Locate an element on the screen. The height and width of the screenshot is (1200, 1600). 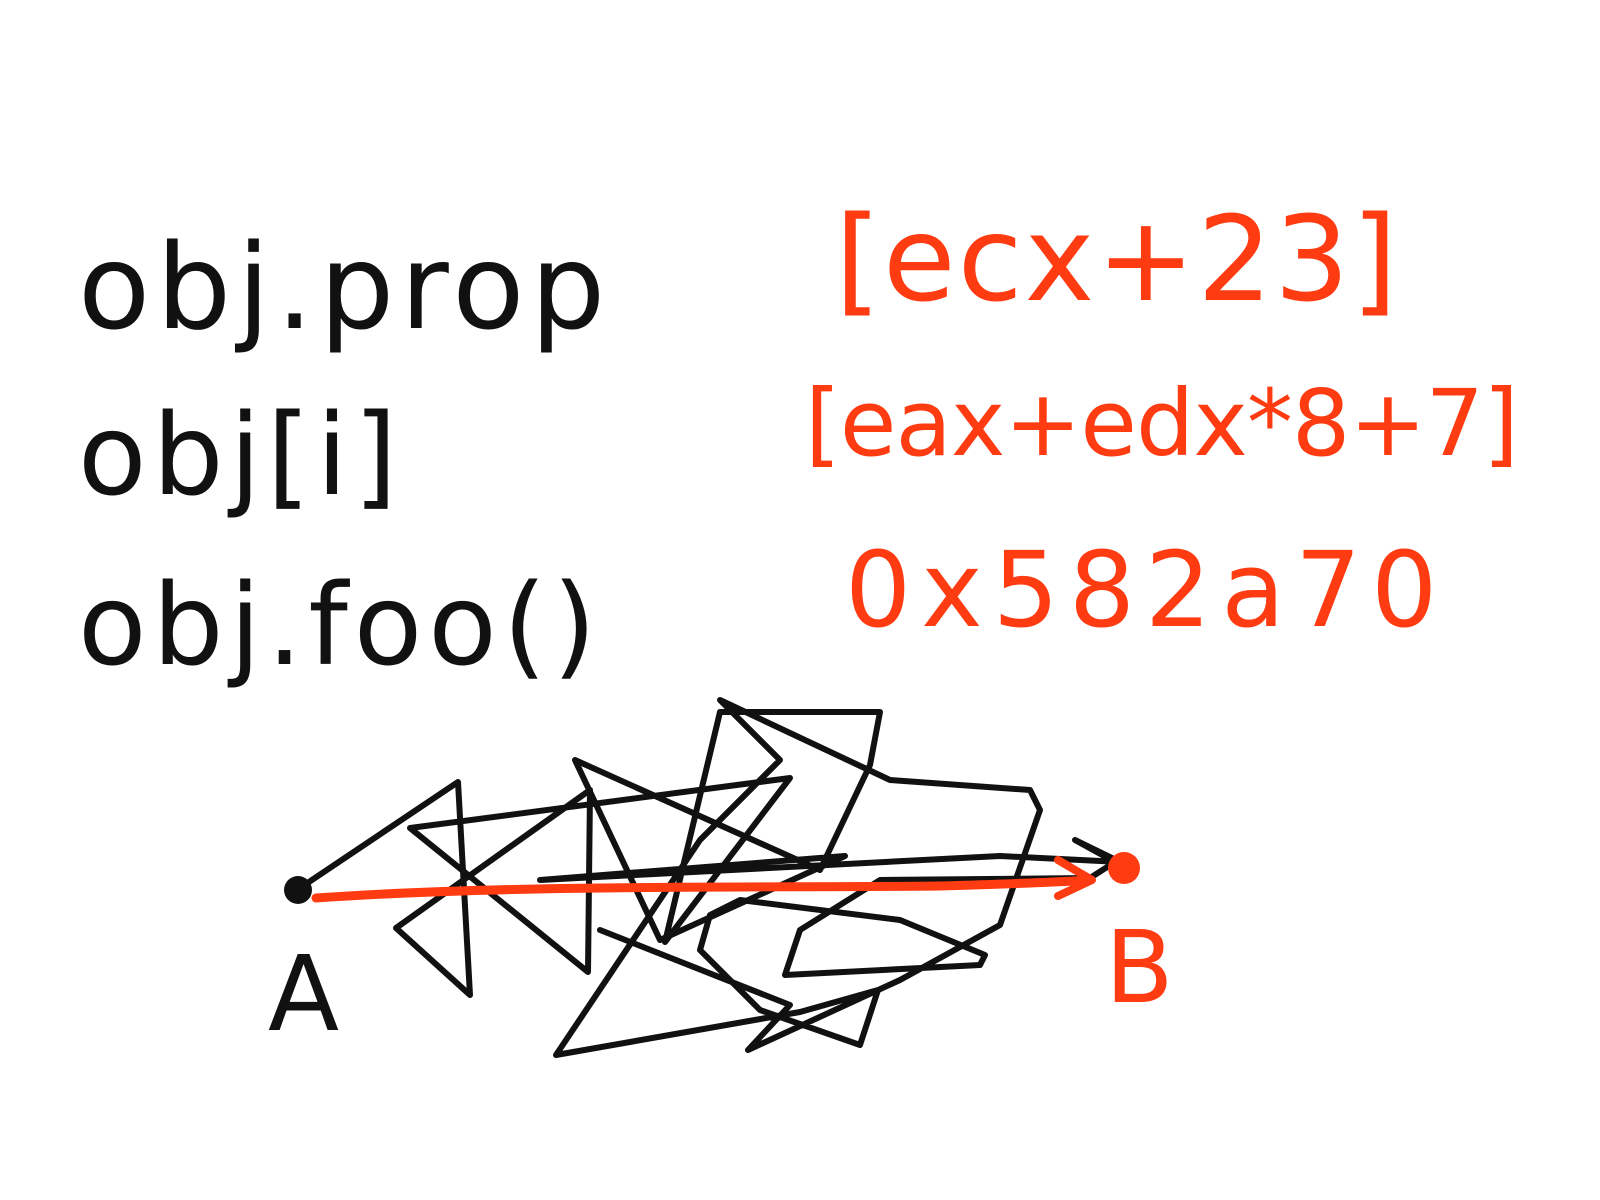
asm-operand-offset: [ecx+23] is located at coordinates (1117, 259).